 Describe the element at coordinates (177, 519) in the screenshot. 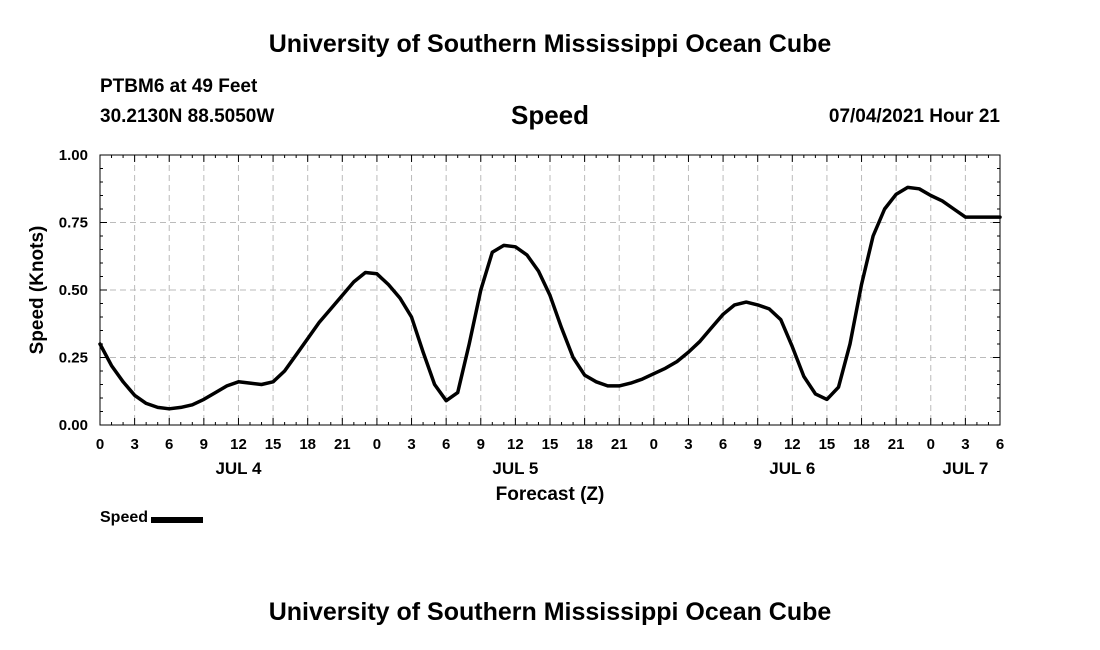

I see `legend-swatch` at that location.